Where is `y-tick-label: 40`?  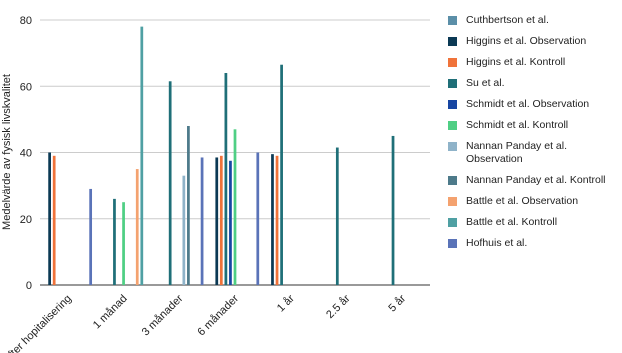
y-tick-label: 40 is located at coordinates (26, 154).